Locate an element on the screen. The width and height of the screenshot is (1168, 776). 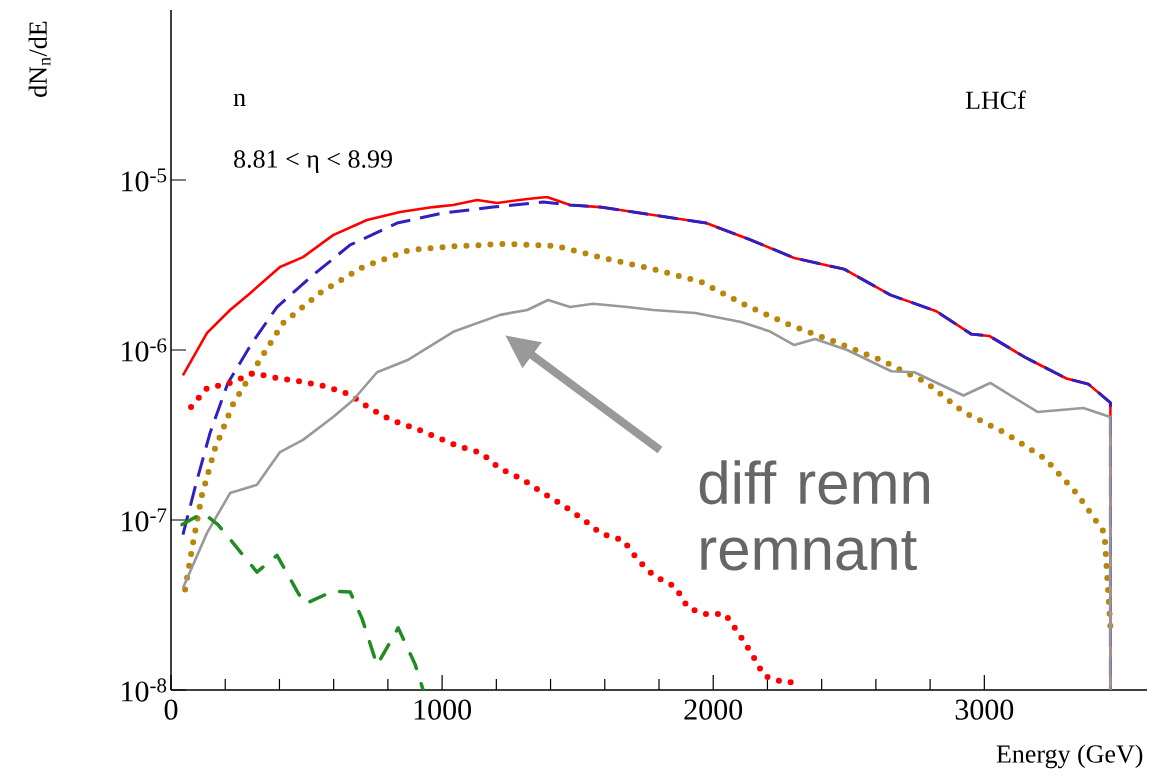
annotation: 8.81 < η < 8.99 is located at coordinates (313, 162).